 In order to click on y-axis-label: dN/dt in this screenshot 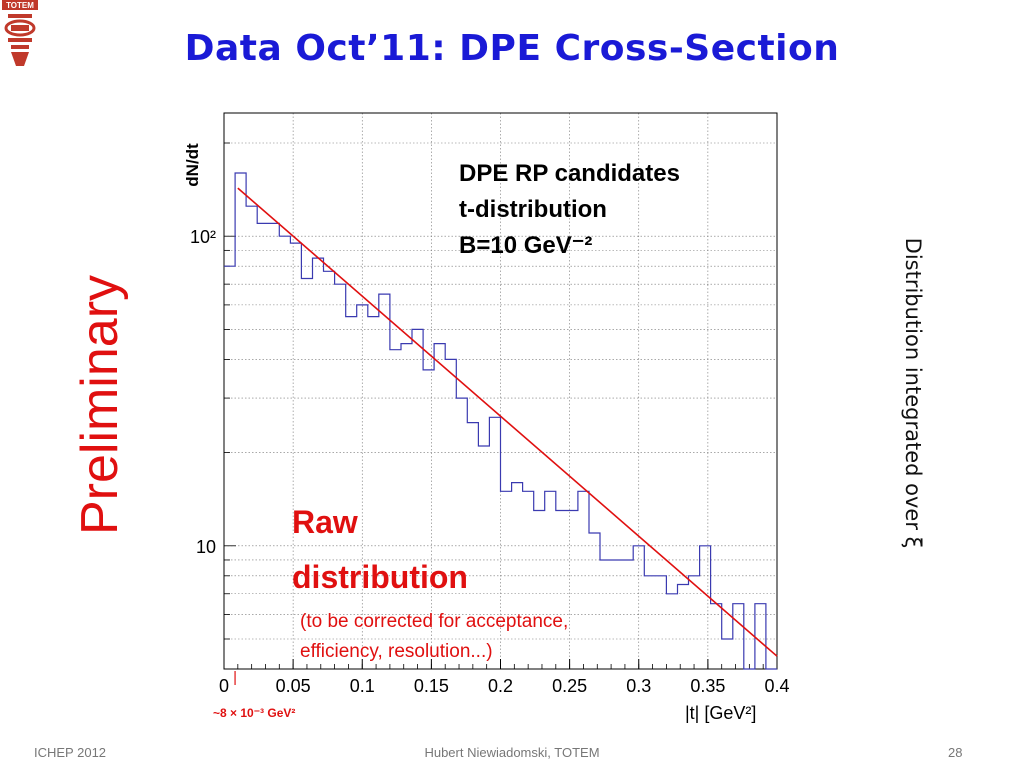, I will do `click(192, 165)`.